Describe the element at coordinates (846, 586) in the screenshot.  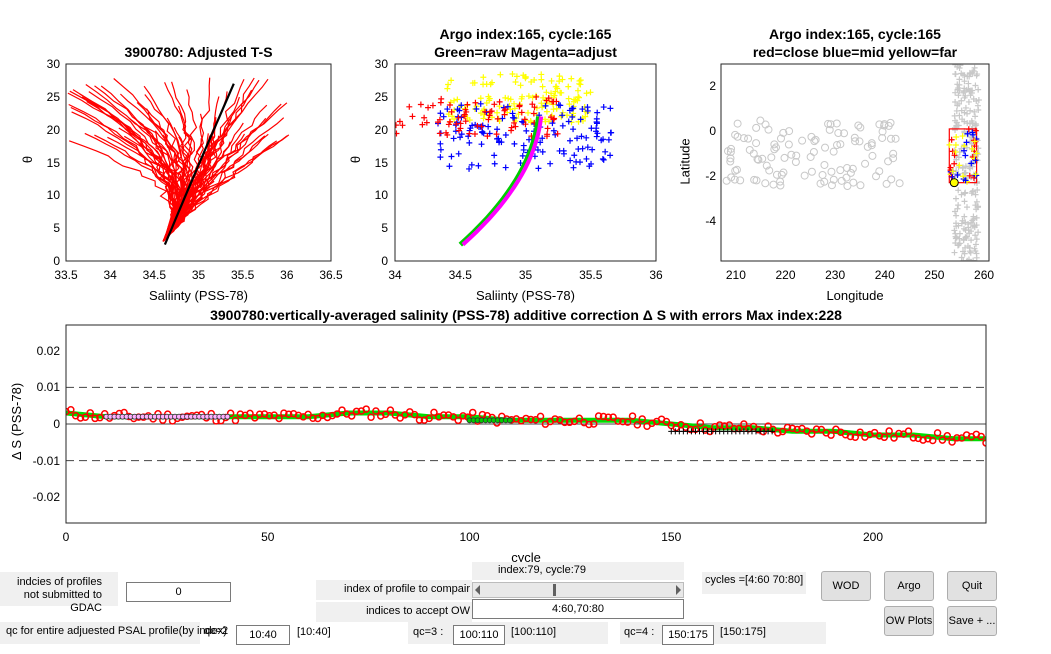
I see `wod-button: WOD` at that location.